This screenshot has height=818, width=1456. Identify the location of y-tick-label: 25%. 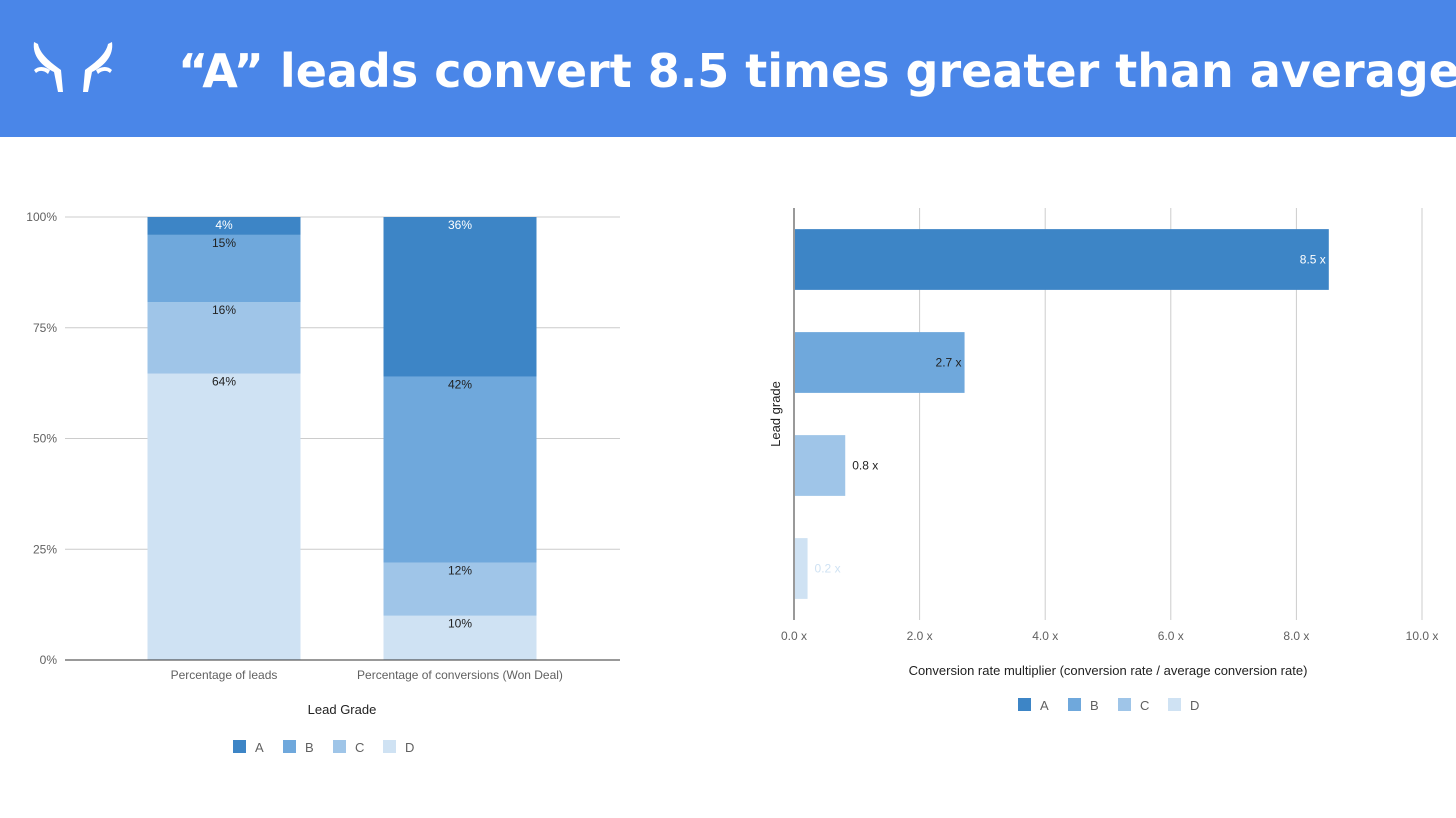
(45, 549).